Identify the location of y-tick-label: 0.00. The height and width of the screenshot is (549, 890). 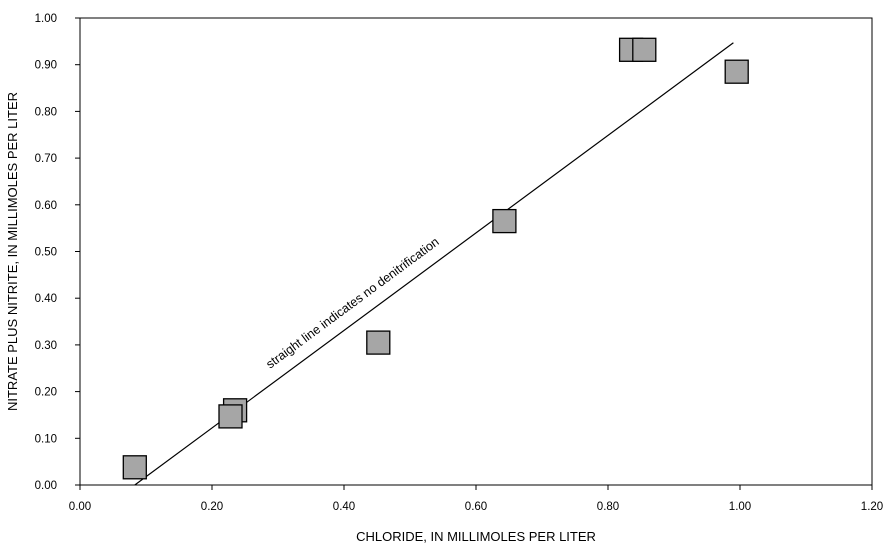
(46, 486).